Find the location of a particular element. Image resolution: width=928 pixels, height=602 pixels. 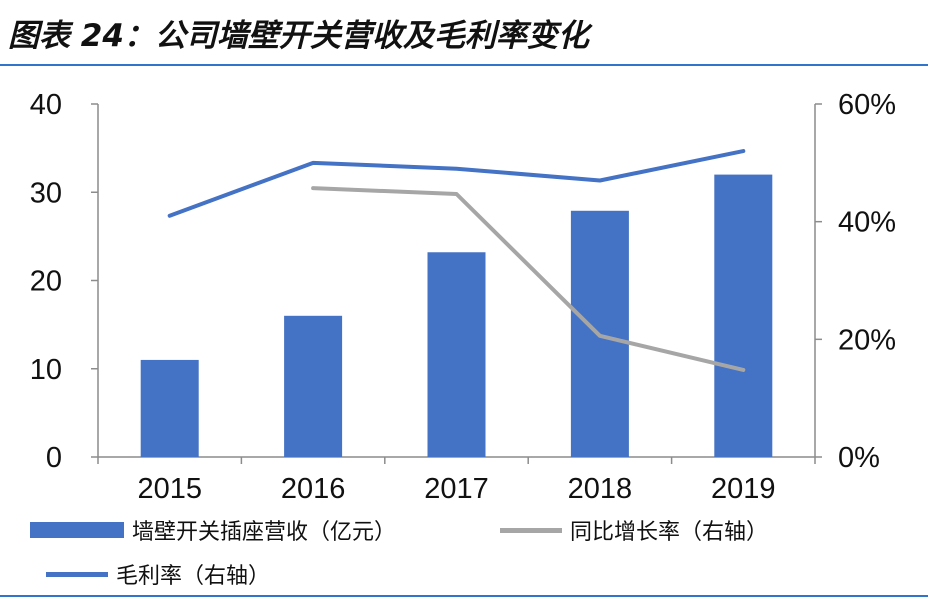

legend-item-revenue: 墙壁开关插座营收（亿元） is located at coordinates (213, 530).